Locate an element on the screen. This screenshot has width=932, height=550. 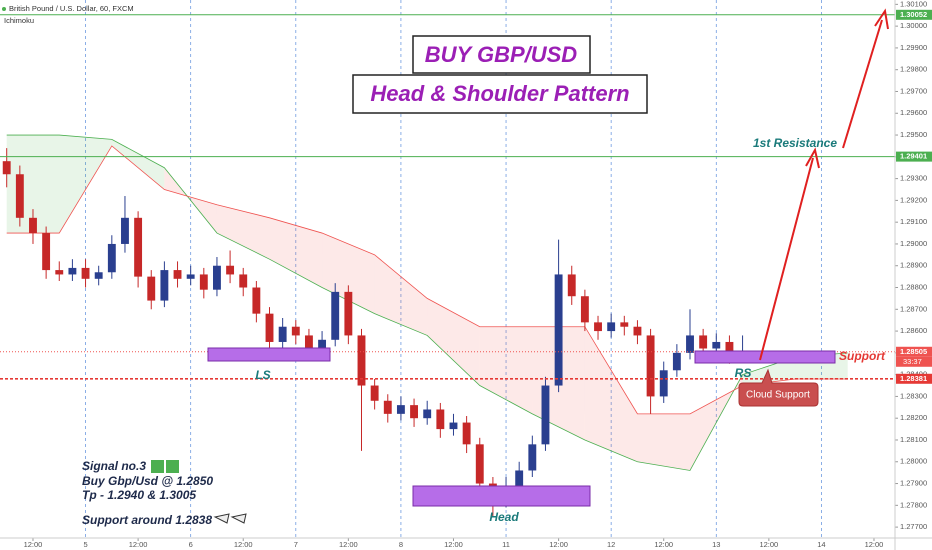
x-tick-label: 13 is located at coordinates (716, 544).